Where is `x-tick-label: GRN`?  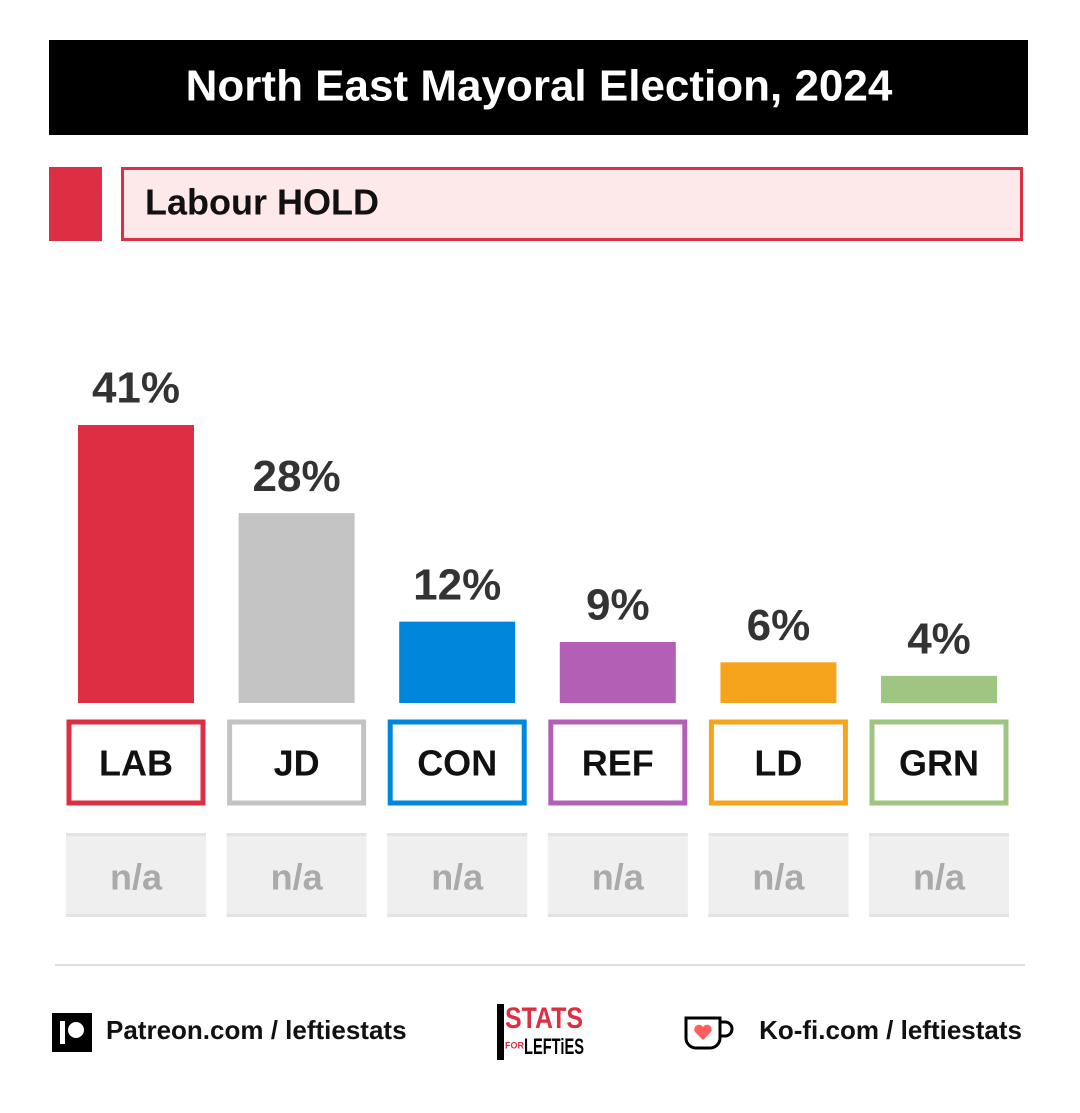 x-tick-label: GRN is located at coordinates (939, 763).